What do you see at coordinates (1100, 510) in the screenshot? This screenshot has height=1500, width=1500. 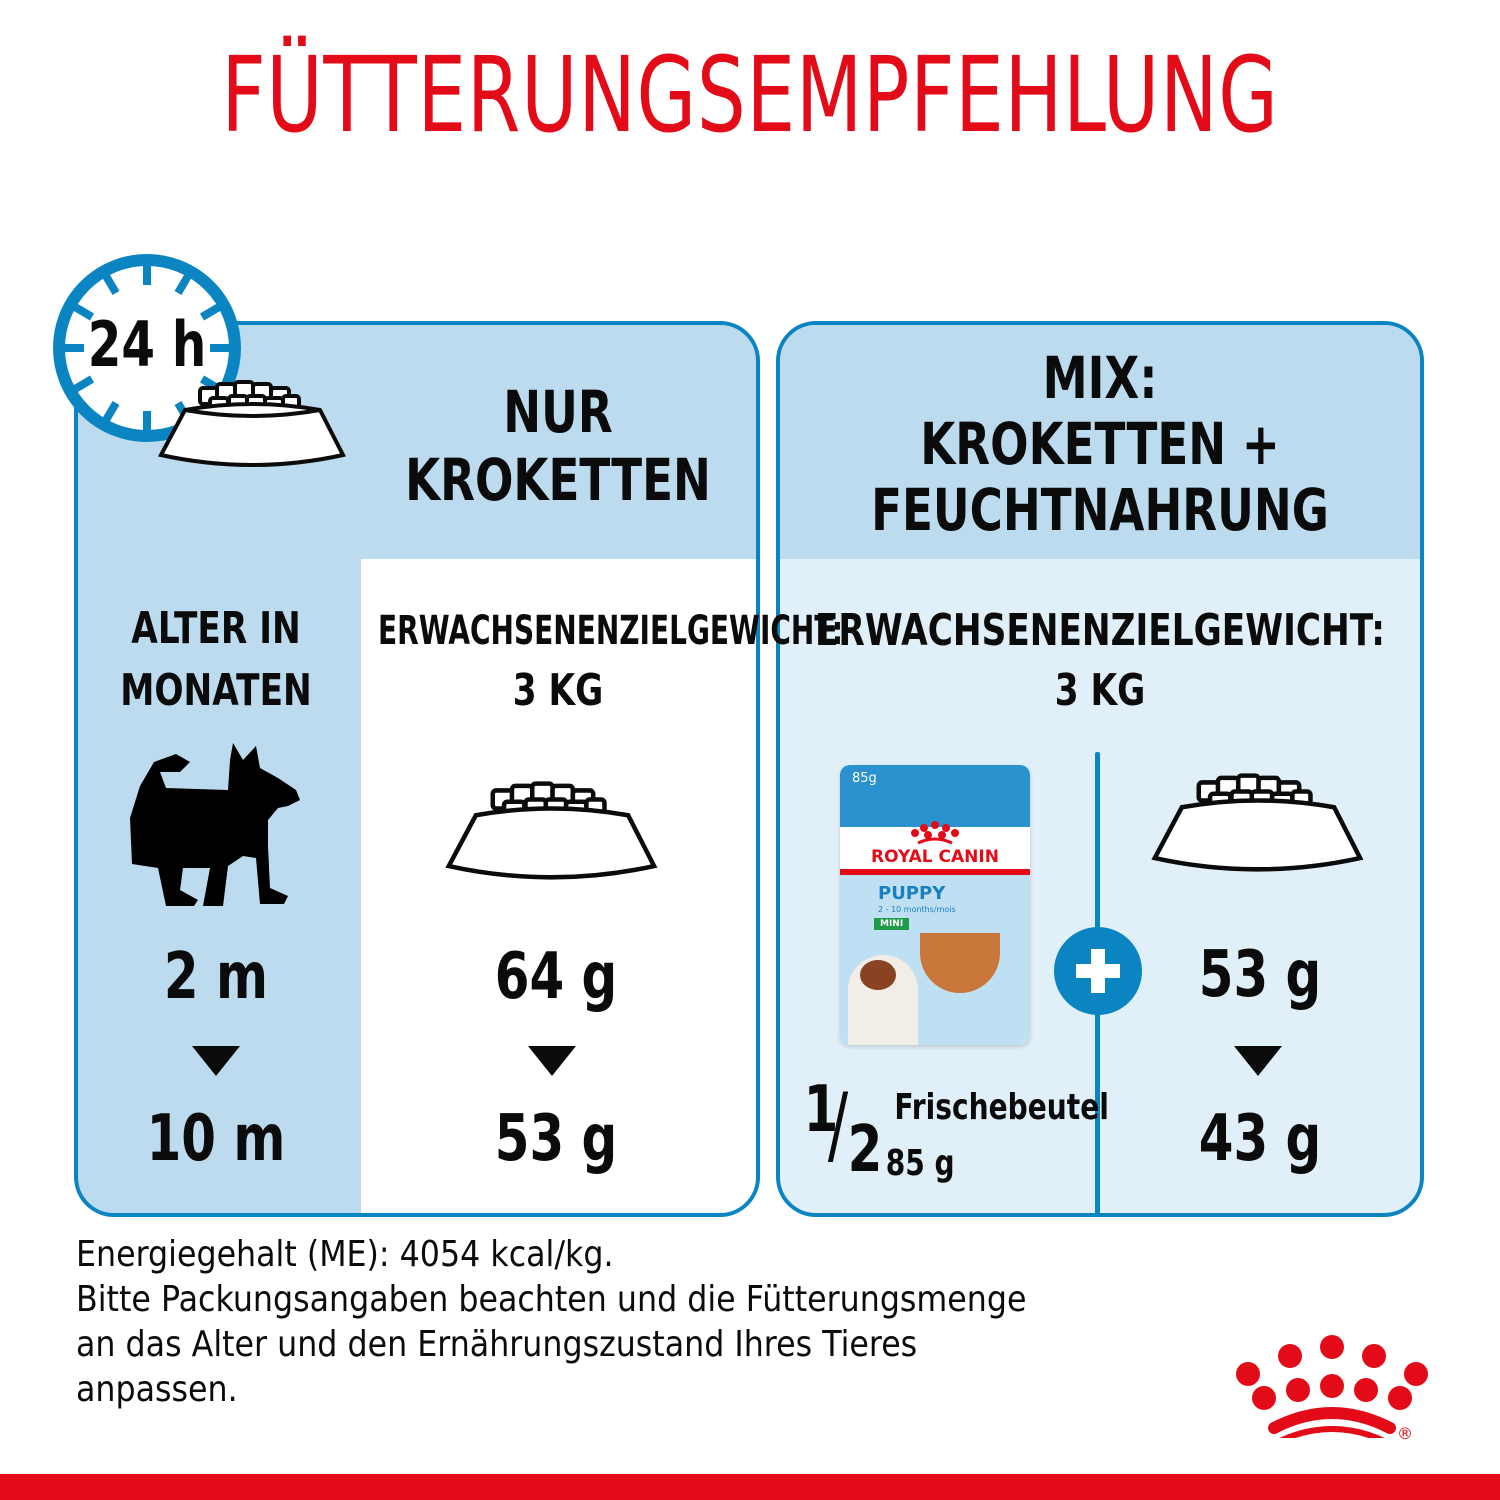 I see `mix-heading-3: FEUCHTNAHRUNG` at bounding box center [1100, 510].